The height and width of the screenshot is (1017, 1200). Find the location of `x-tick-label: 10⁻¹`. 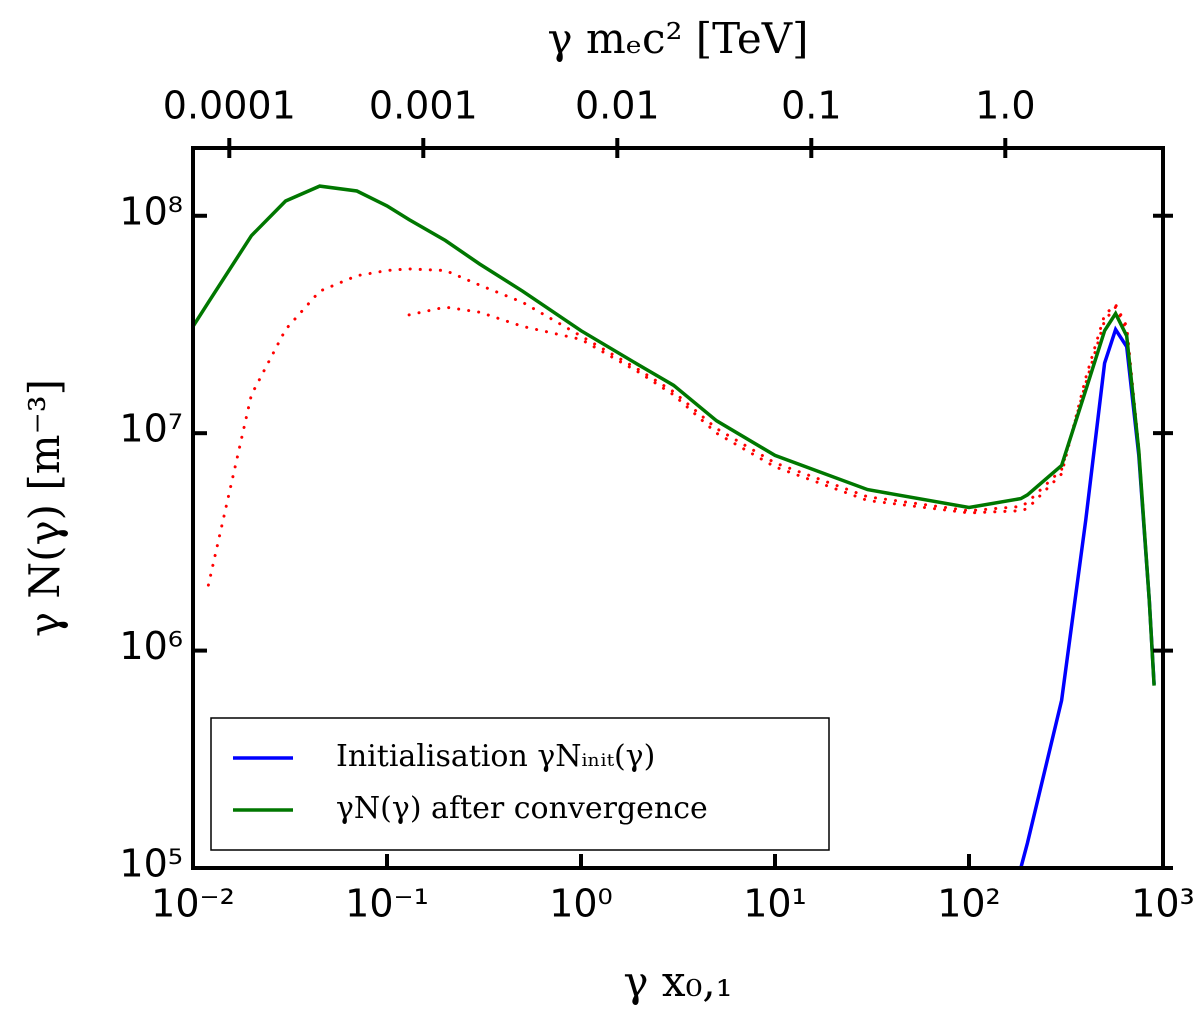

x-tick-label: 10⁻¹ is located at coordinates (387, 904).